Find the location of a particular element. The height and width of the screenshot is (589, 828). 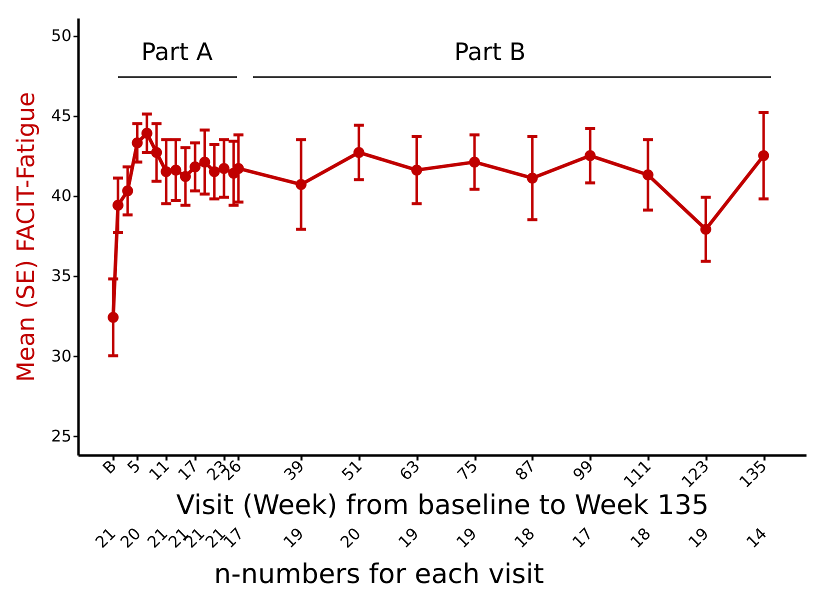

annotation: Part B is located at coordinates (490, 52).